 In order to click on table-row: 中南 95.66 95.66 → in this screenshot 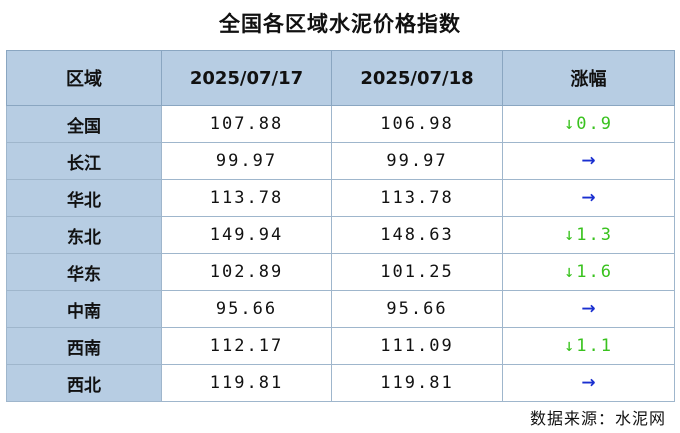, I will do `click(340, 309)`.